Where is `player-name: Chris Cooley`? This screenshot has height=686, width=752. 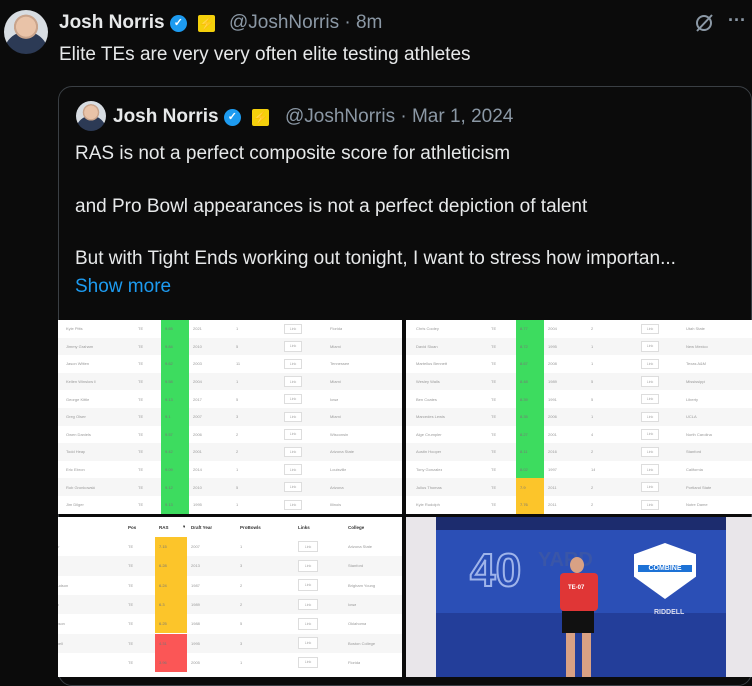 player-name: Chris Cooley is located at coordinates (427, 329).